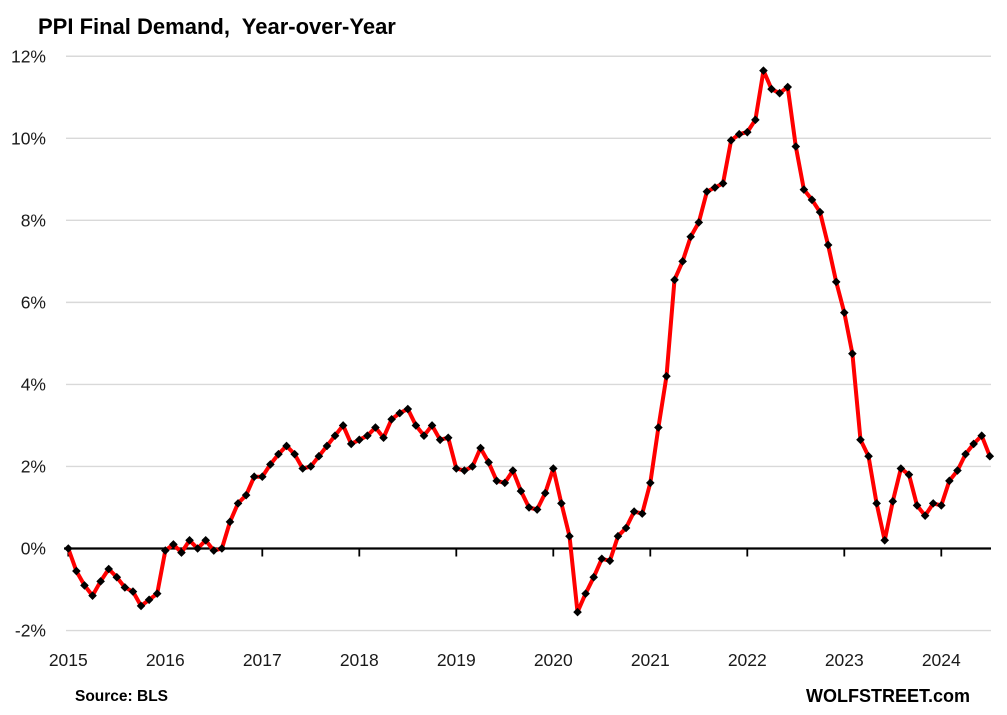 The width and height of the screenshot is (1007, 715). I want to click on watermark-wolfstreet: WOLFSTREET.com, so click(887, 696).